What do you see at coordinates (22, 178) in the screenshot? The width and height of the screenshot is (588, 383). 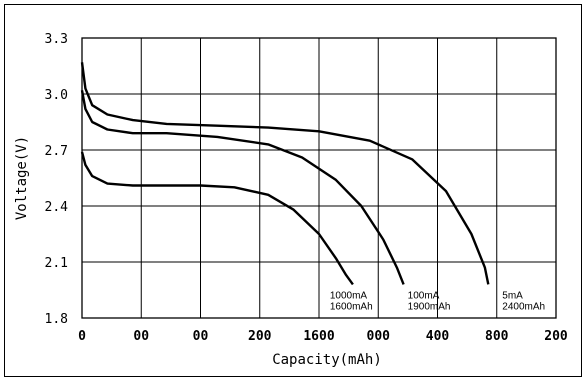 I see `y-axis-label: Voltage(V)` at bounding box center [22, 178].